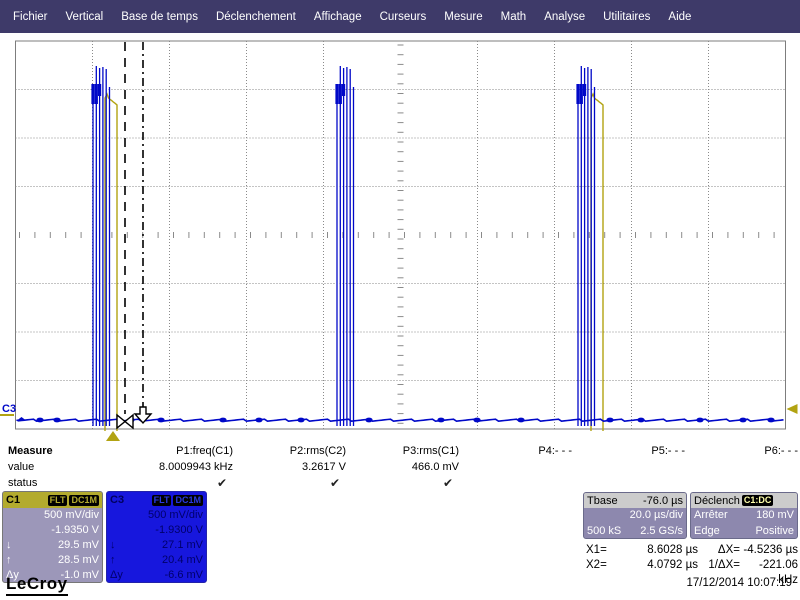 This screenshot has height=600, width=800. What do you see at coordinates (435, 467) in the screenshot?
I see `measure-value-p3: 466.0 mV` at bounding box center [435, 467].